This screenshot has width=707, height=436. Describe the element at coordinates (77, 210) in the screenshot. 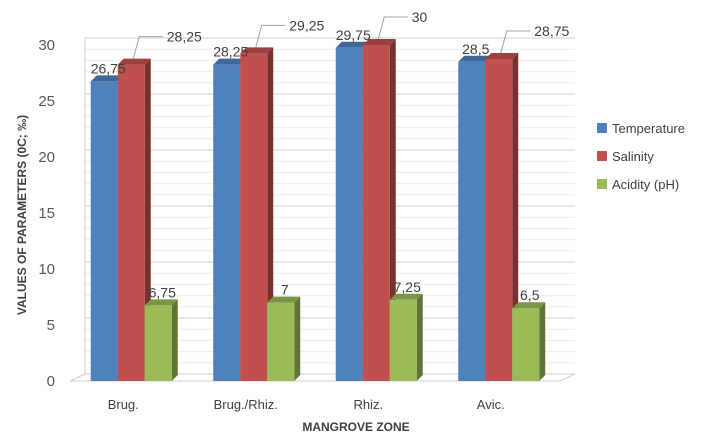

I see `side-wall-edge` at that location.